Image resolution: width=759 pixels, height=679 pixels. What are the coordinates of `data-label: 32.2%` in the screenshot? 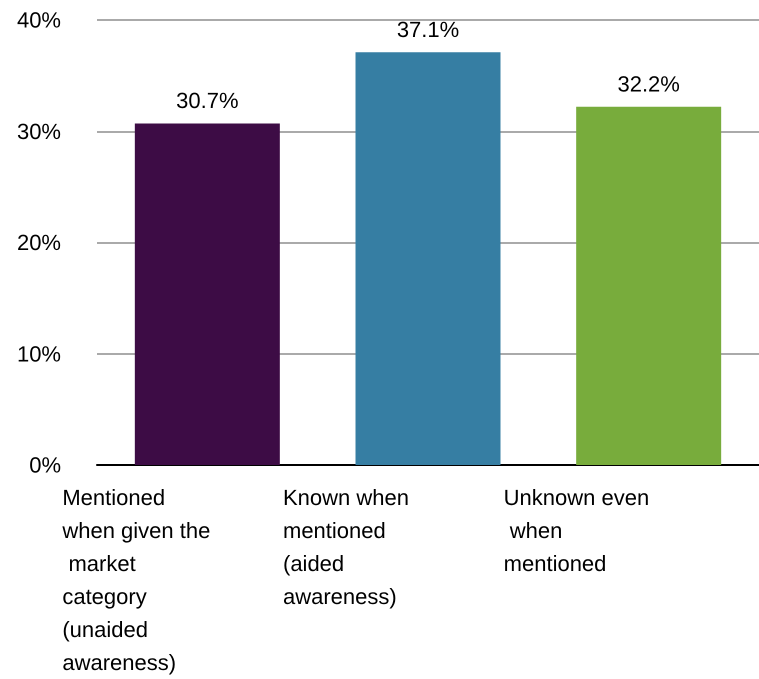 It's located at (648, 83).